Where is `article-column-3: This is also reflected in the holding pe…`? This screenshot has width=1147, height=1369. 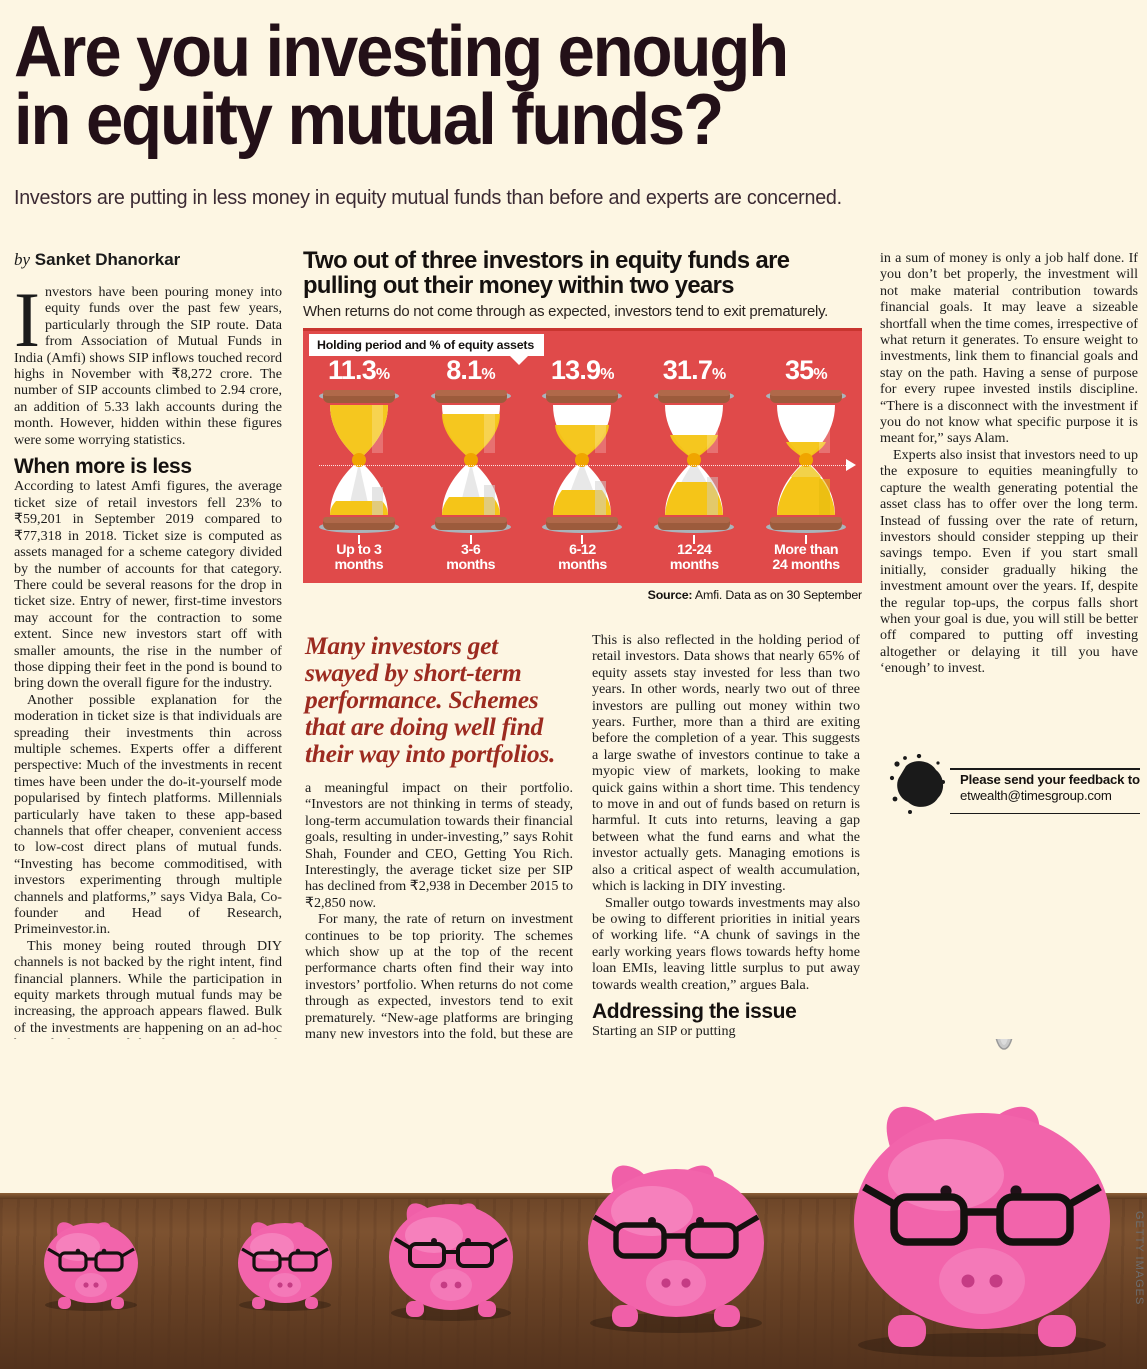 article-column-3: This is also reflected in the holding pe… is located at coordinates (726, 836).